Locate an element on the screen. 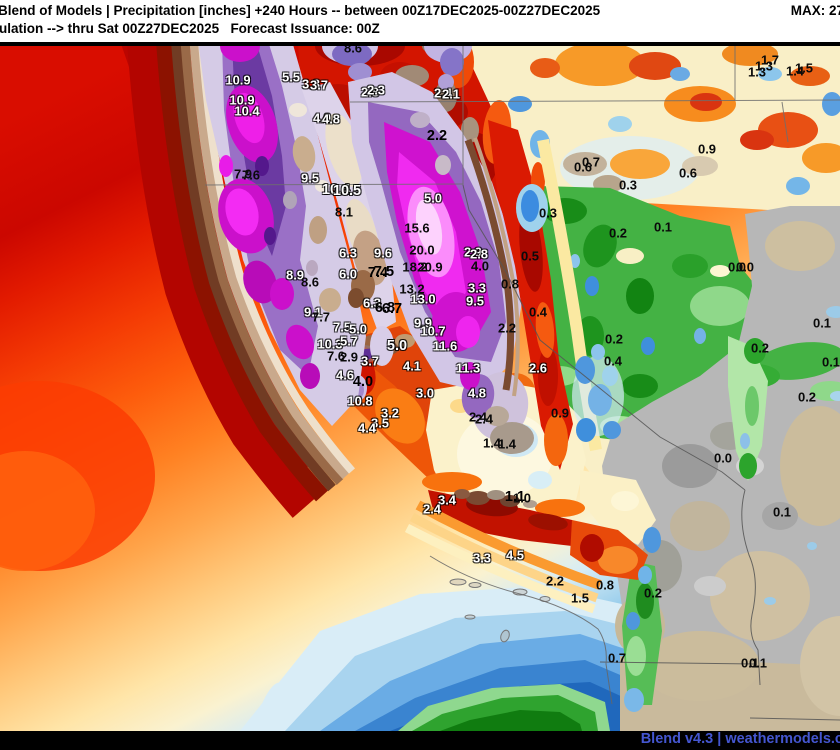 The width and height of the screenshot is (840, 750). precip-value-label: 10.5 is located at coordinates (347, 190).